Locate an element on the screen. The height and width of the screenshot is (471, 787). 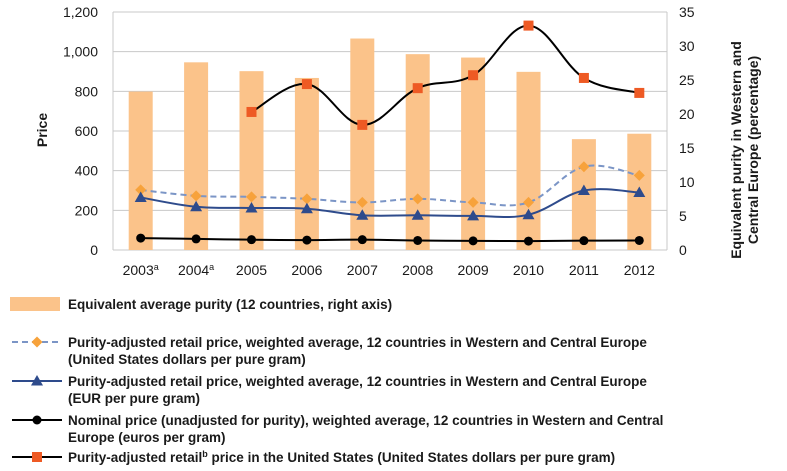
x-tick-label: 2010 is located at coordinates (528, 270).